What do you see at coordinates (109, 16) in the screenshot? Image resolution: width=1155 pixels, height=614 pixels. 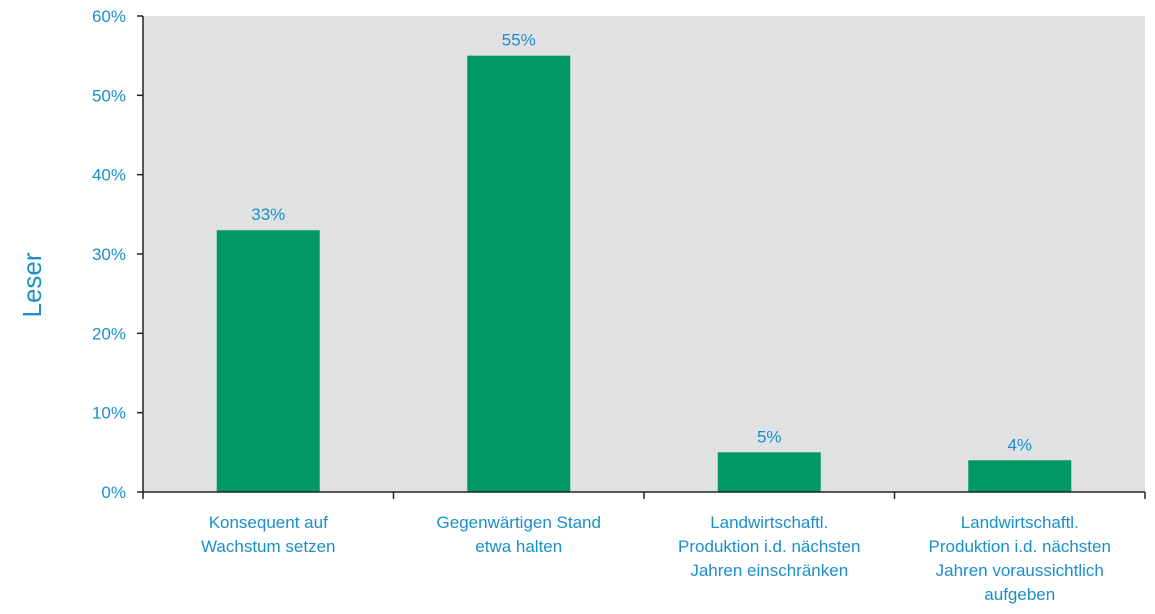 I see `y-tick-label: 60%` at bounding box center [109, 16].